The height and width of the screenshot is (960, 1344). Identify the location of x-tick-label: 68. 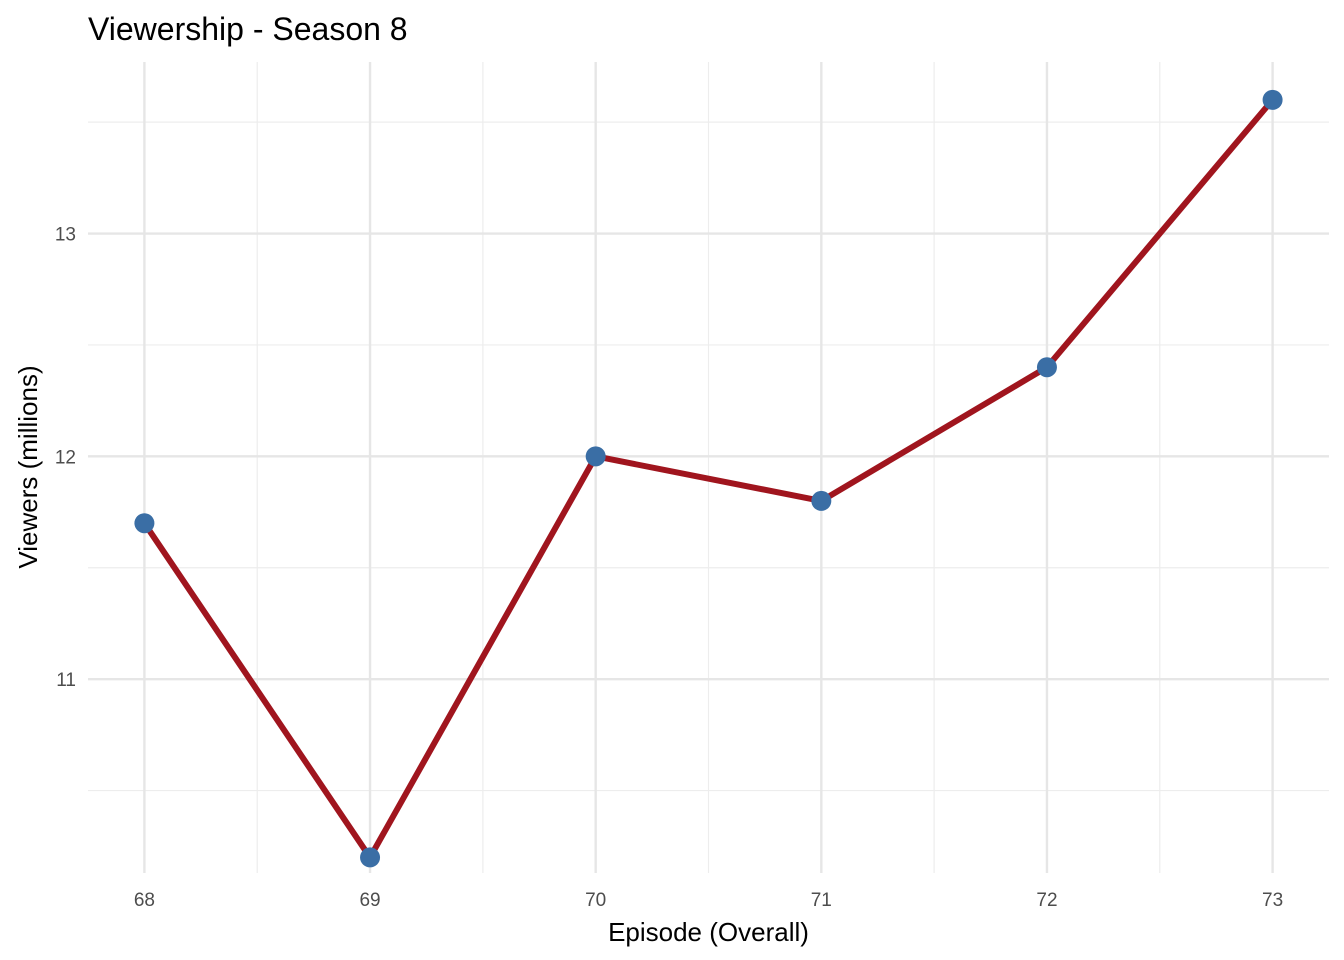
(144, 900).